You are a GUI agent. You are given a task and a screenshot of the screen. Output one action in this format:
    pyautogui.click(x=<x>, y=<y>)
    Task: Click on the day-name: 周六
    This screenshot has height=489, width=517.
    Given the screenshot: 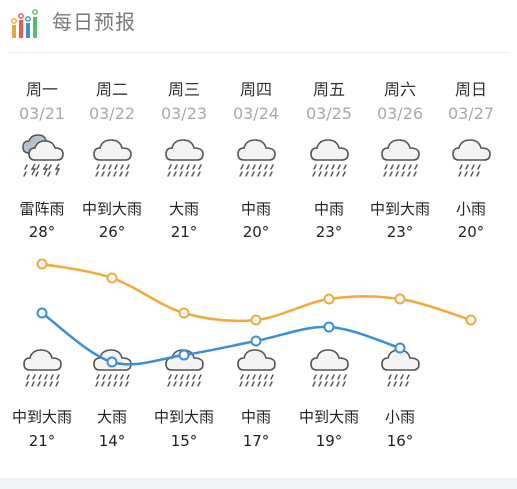 What is the action you would take?
    pyautogui.click(x=399, y=89)
    